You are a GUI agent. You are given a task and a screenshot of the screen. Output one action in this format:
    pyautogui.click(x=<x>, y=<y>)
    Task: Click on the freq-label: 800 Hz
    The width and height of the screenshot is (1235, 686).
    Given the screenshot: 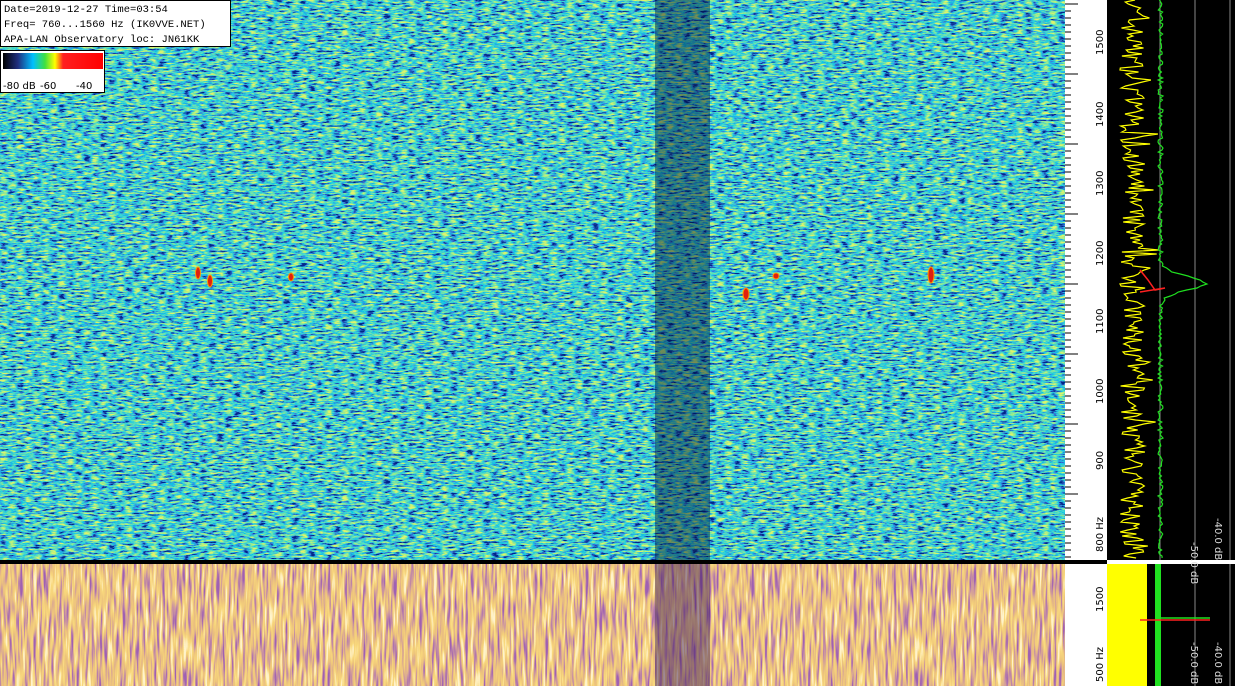 What is the action you would take?
    pyautogui.click(x=1100, y=534)
    